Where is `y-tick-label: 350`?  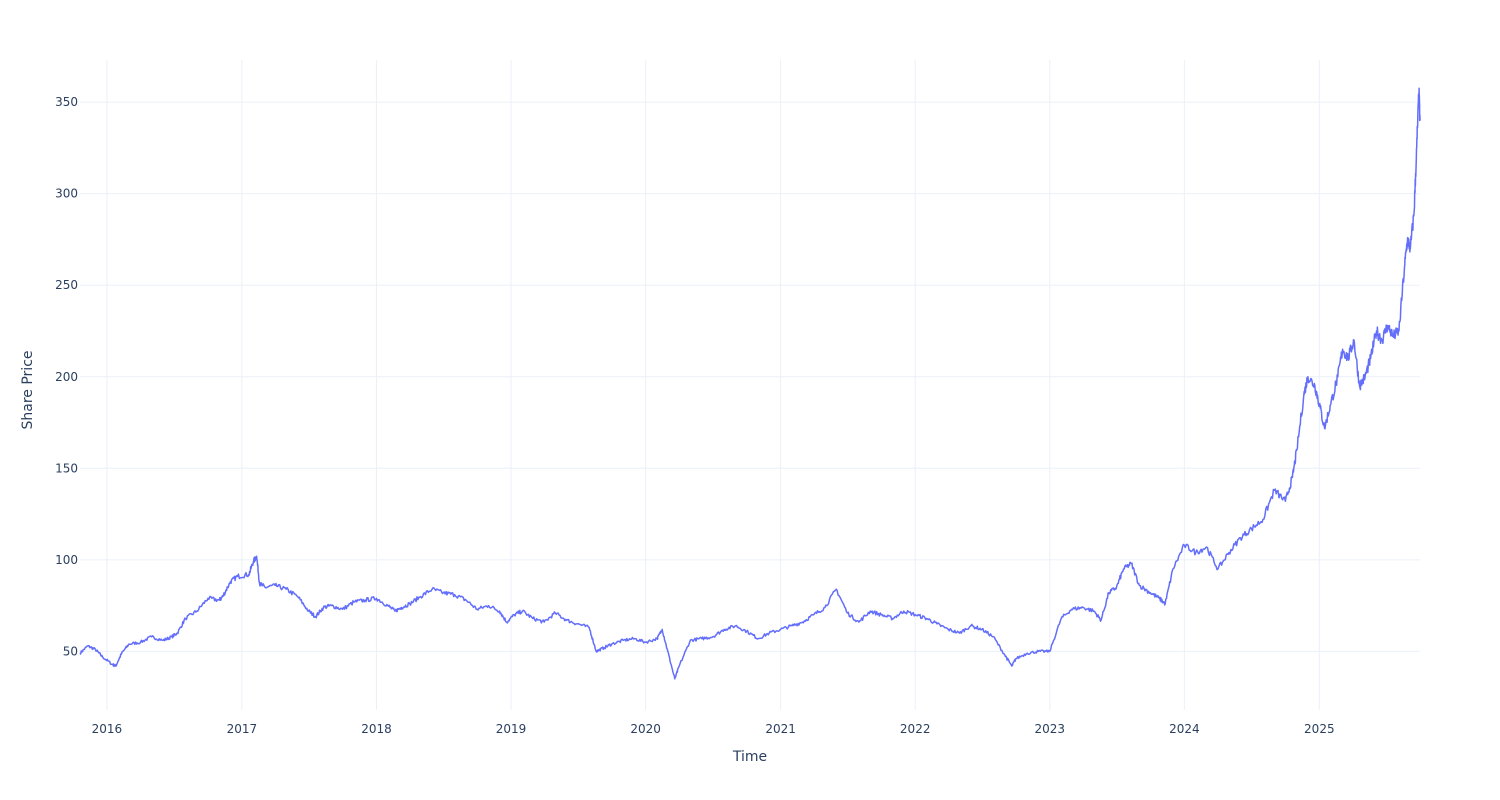
y-tick-label: 350 is located at coordinates (66, 102).